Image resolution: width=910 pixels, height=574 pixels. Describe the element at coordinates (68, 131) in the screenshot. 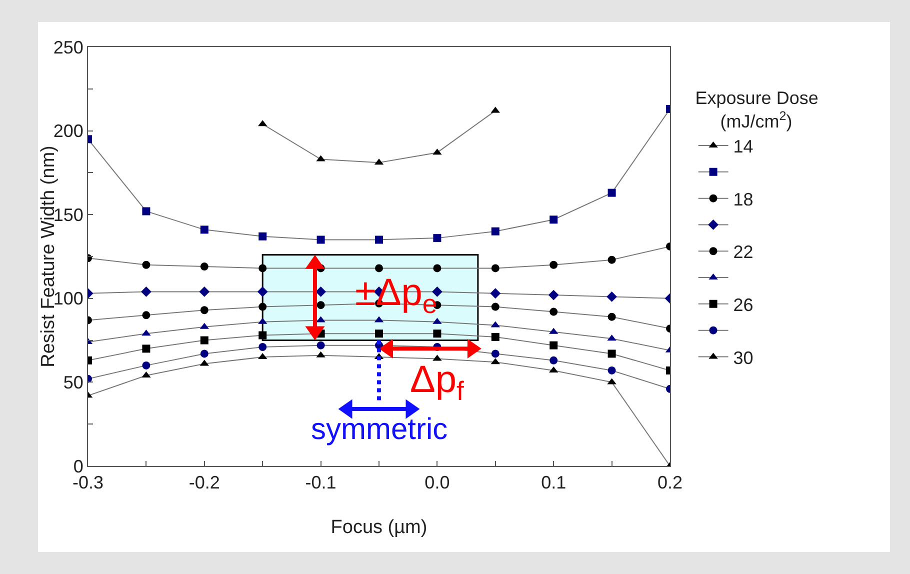

I see `y-tick-label: 200` at that location.